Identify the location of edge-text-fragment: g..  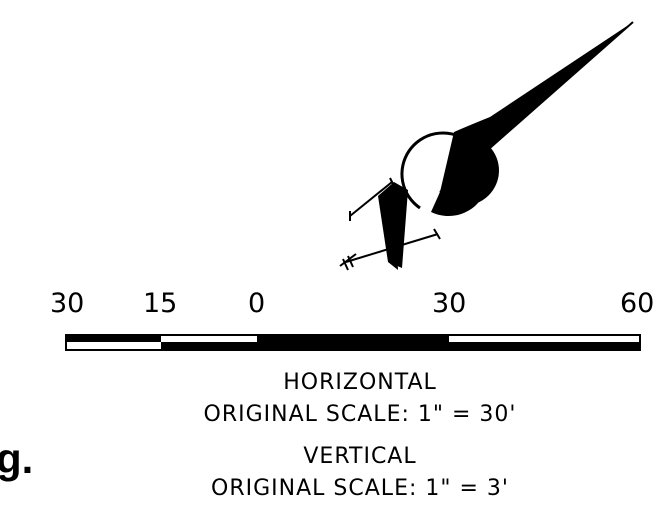
(17, 458).